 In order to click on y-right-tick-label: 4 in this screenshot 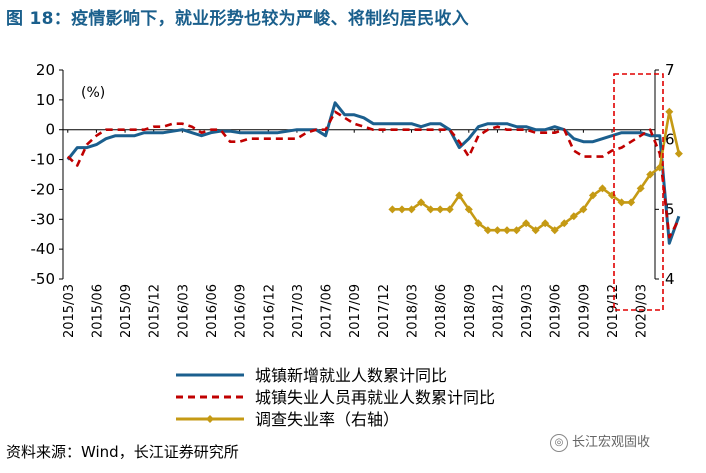, I will do `click(670, 279)`.